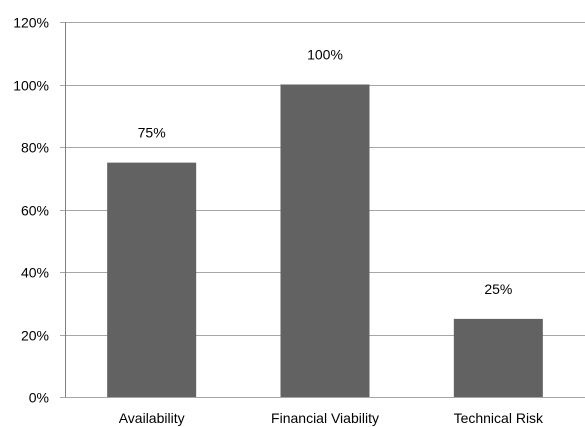 Image resolution: width=585 pixels, height=427 pixels. Describe the element at coordinates (499, 418) in the screenshot. I see `x-category-label: Technical Risk` at that location.